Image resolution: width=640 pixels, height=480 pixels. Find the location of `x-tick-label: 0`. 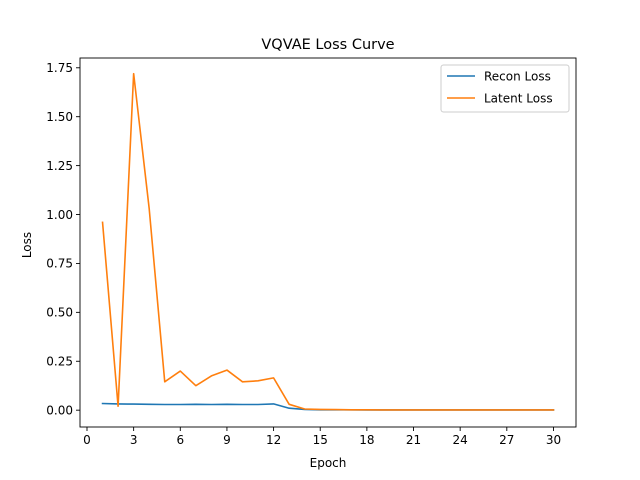

x-tick-label: 0 is located at coordinates (87, 440).